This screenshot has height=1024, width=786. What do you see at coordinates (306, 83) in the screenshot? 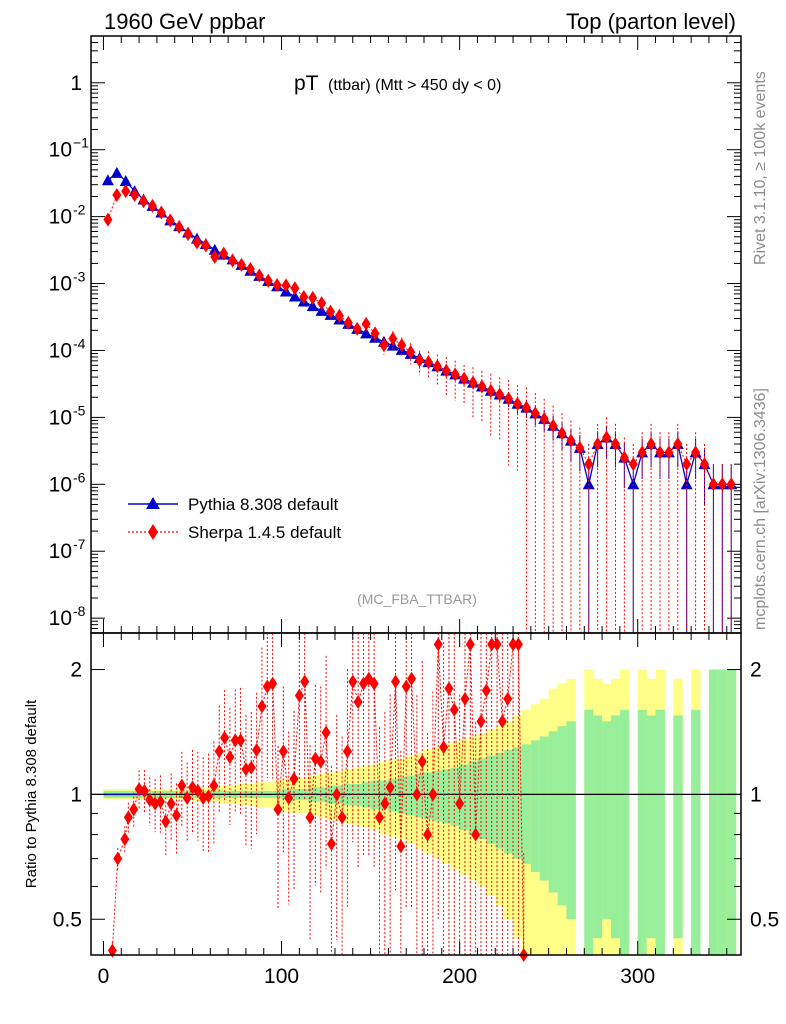
I see `plot-title-main: pT` at bounding box center [306, 83].